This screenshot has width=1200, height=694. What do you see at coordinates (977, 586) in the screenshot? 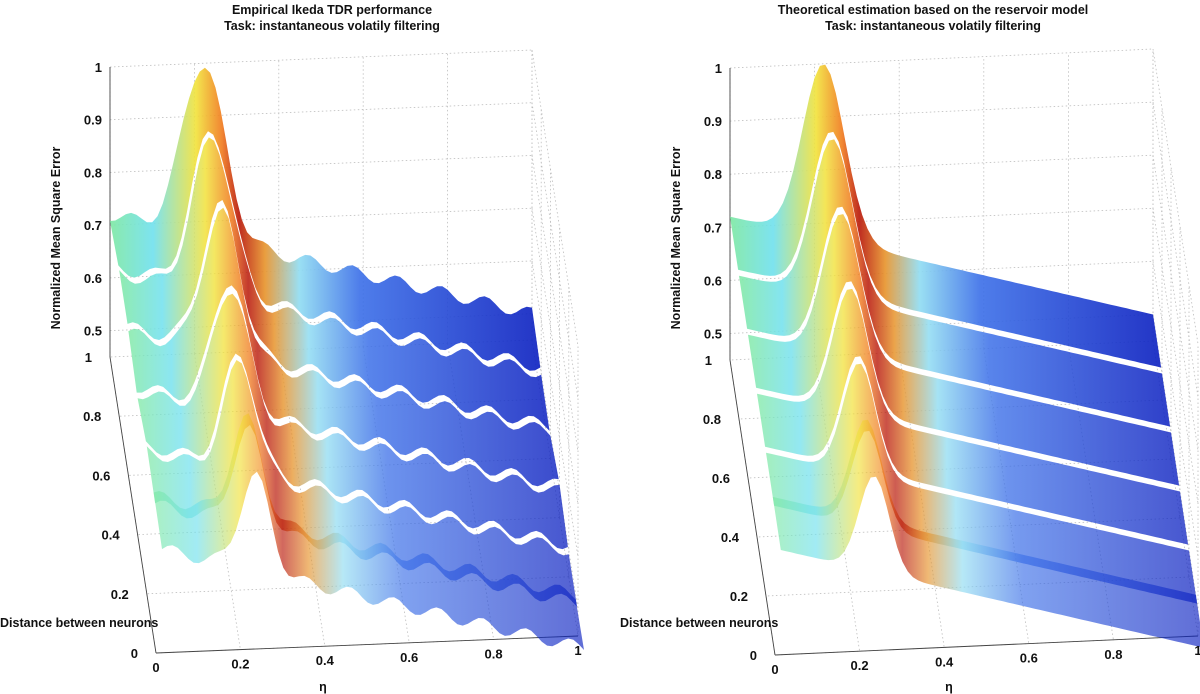
I see `grid-line-floor` at bounding box center [977, 586].